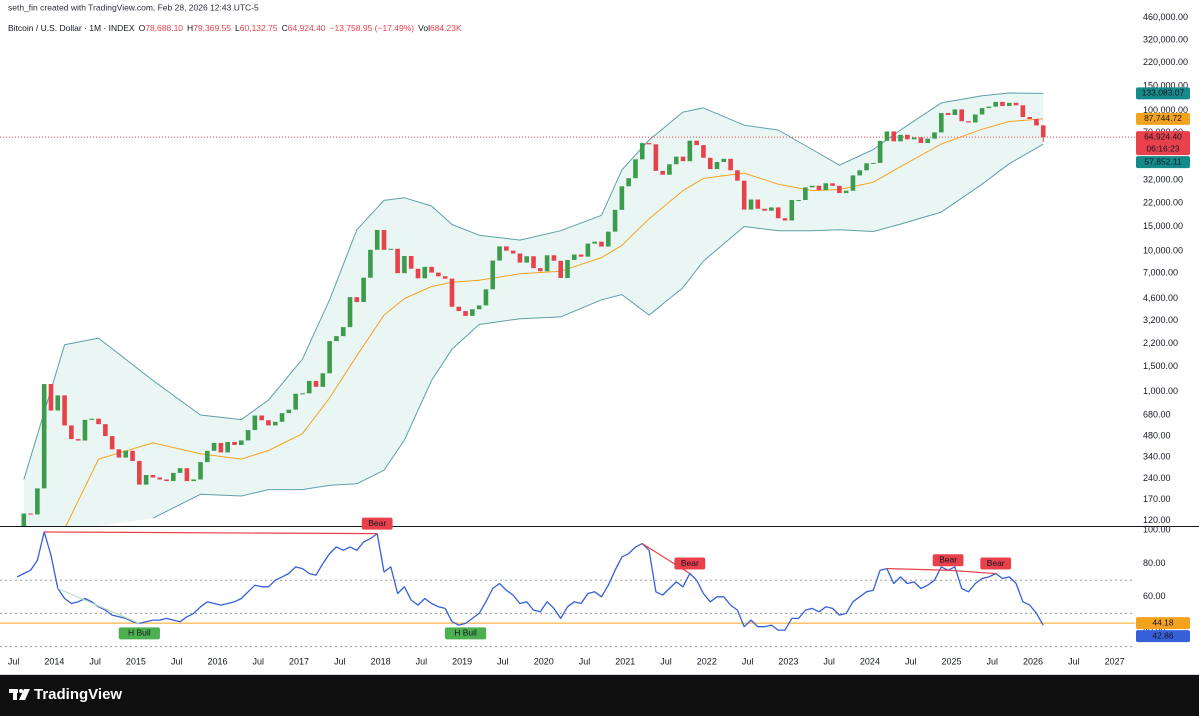  What do you see at coordinates (1165, 17) in the screenshot?
I see `y-tick-label: 460,000.00` at bounding box center [1165, 17].